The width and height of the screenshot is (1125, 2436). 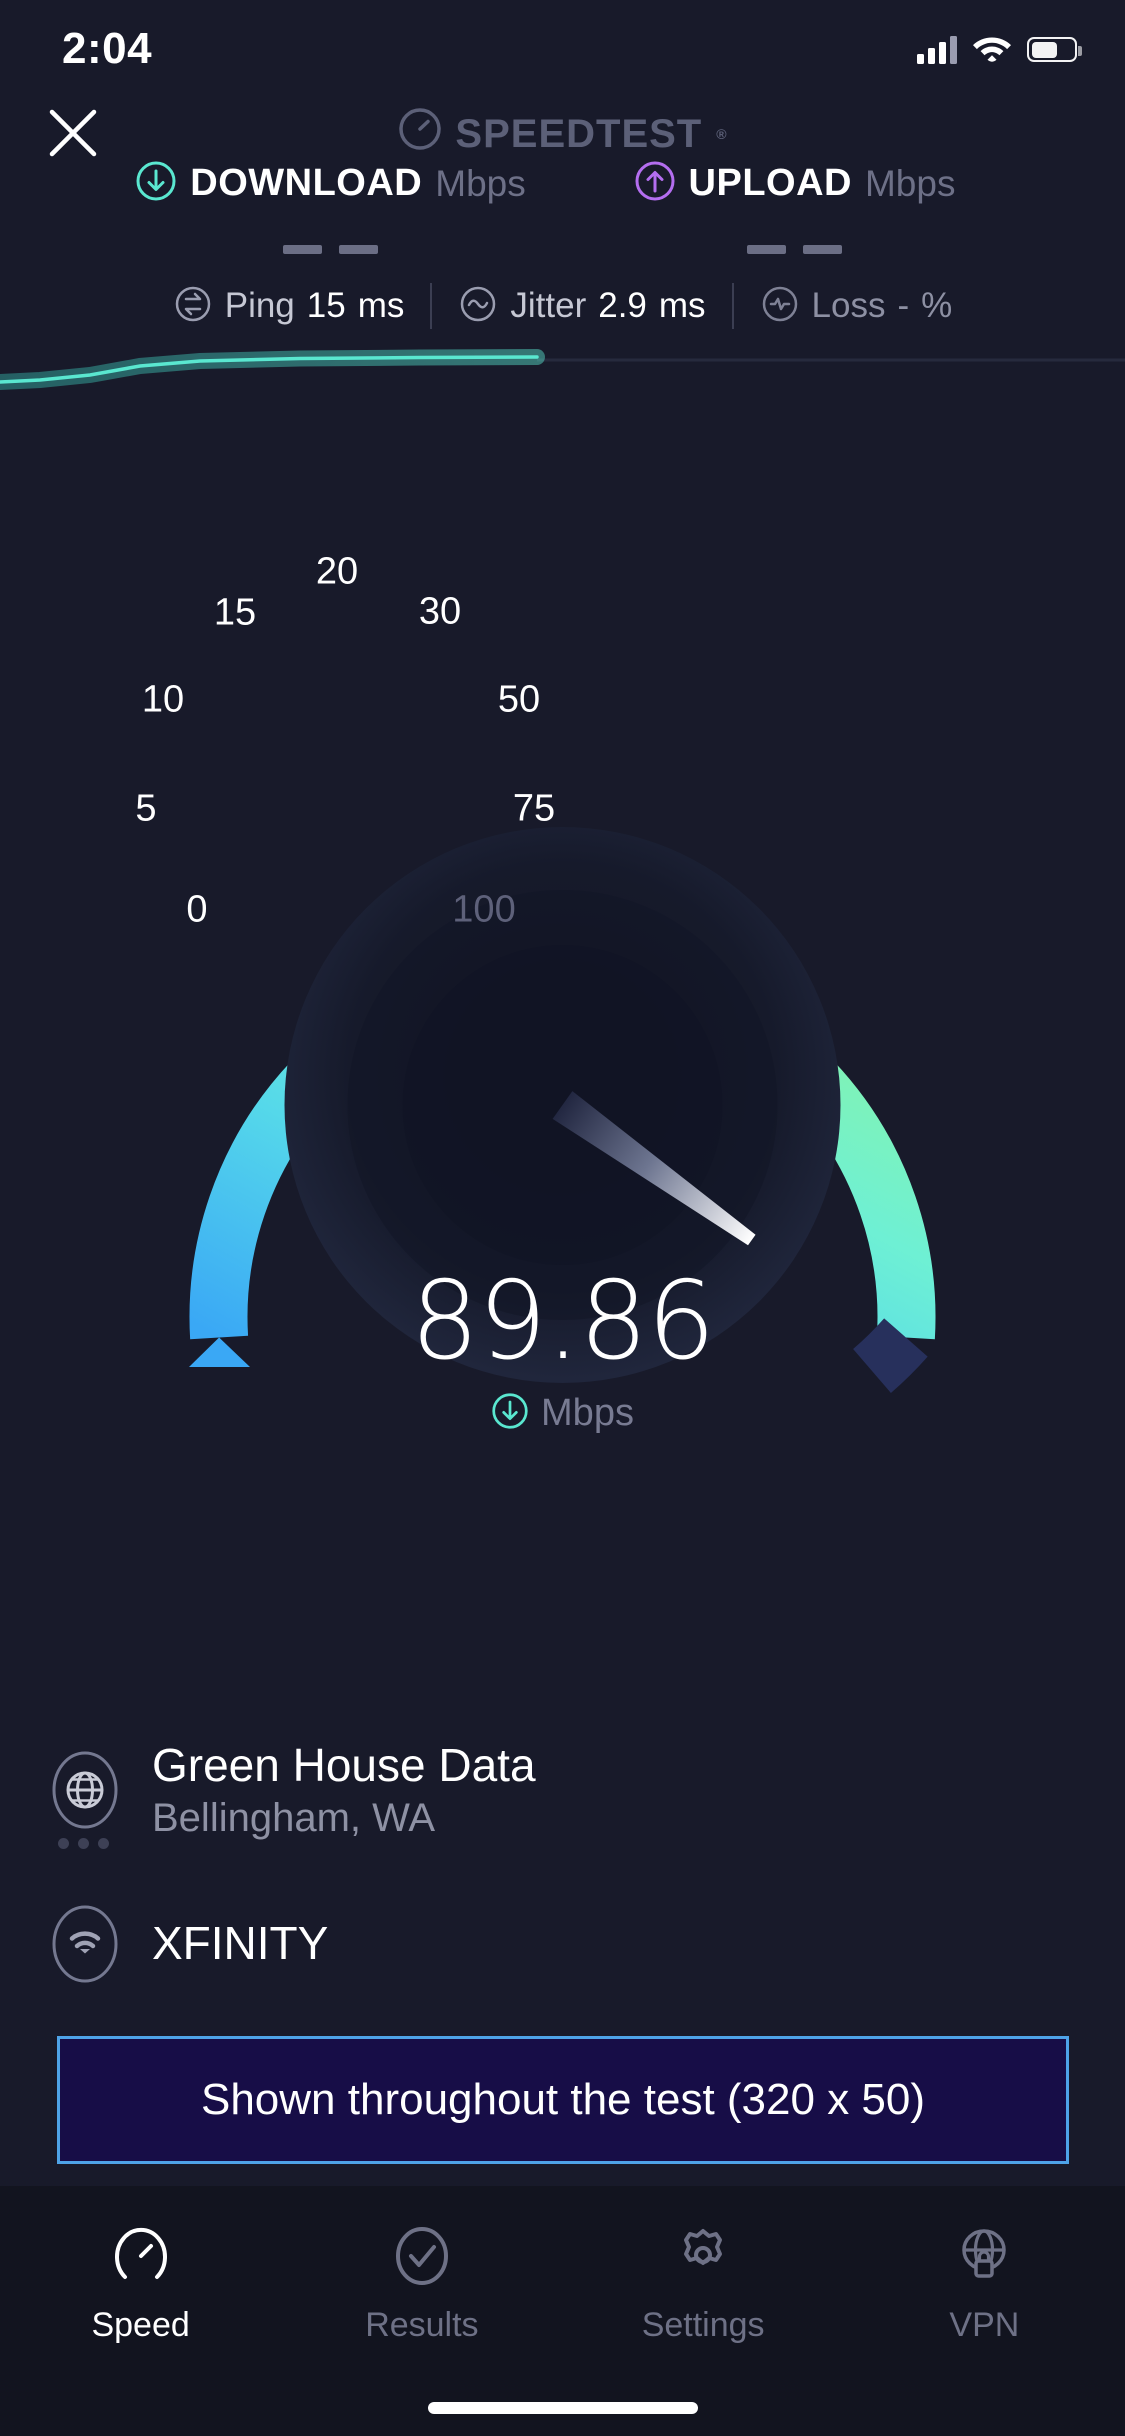 What do you see at coordinates (85, 1790) in the screenshot?
I see `globe-icon` at bounding box center [85, 1790].